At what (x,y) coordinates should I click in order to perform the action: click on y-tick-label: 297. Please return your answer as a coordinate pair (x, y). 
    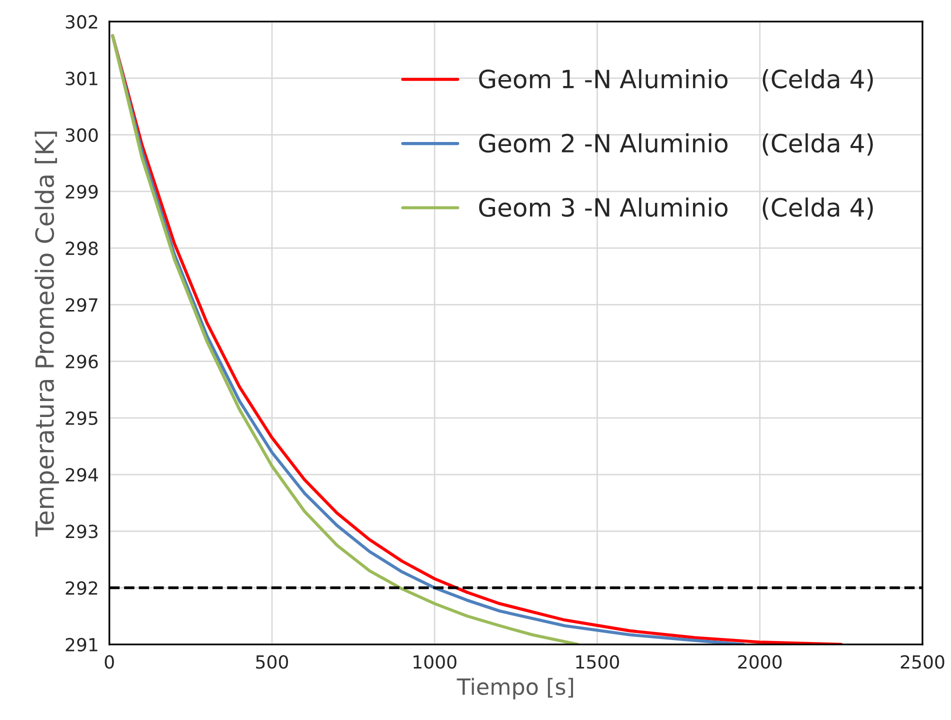
    Looking at the image, I should click on (82, 305).